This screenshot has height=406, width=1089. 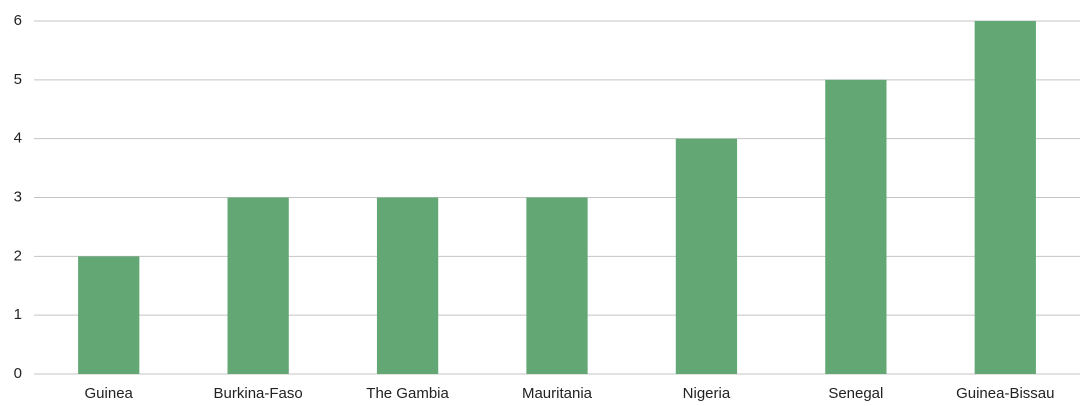 What do you see at coordinates (18, 79) in the screenshot?
I see `y-tick-label: 5` at bounding box center [18, 79].